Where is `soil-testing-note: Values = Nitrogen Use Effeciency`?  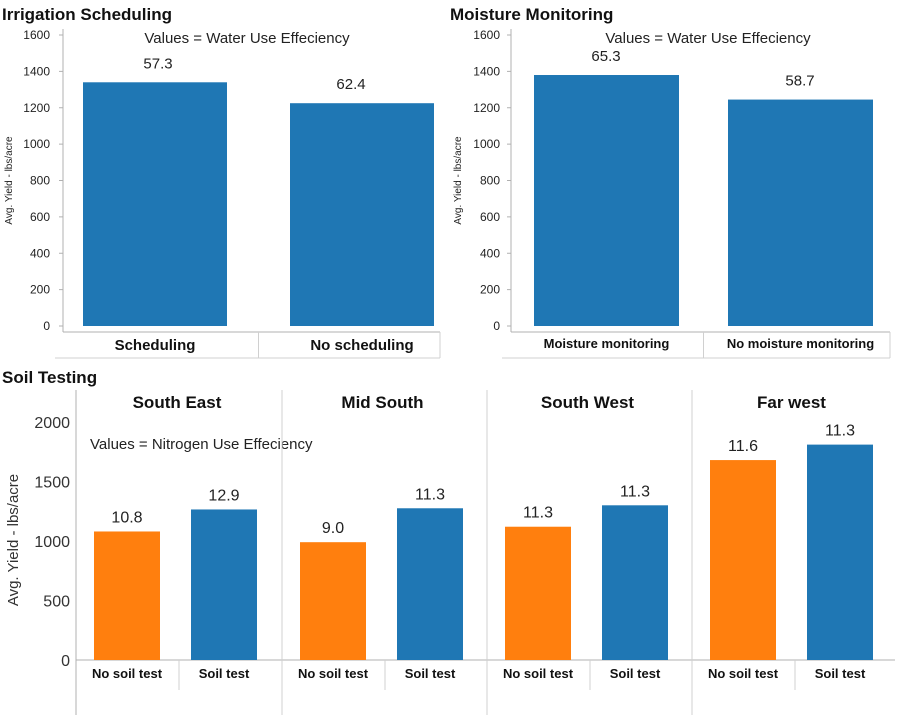
soil-testing-note: Values = Nitrogen Use Effeciency is located at coordinates (201, 444).